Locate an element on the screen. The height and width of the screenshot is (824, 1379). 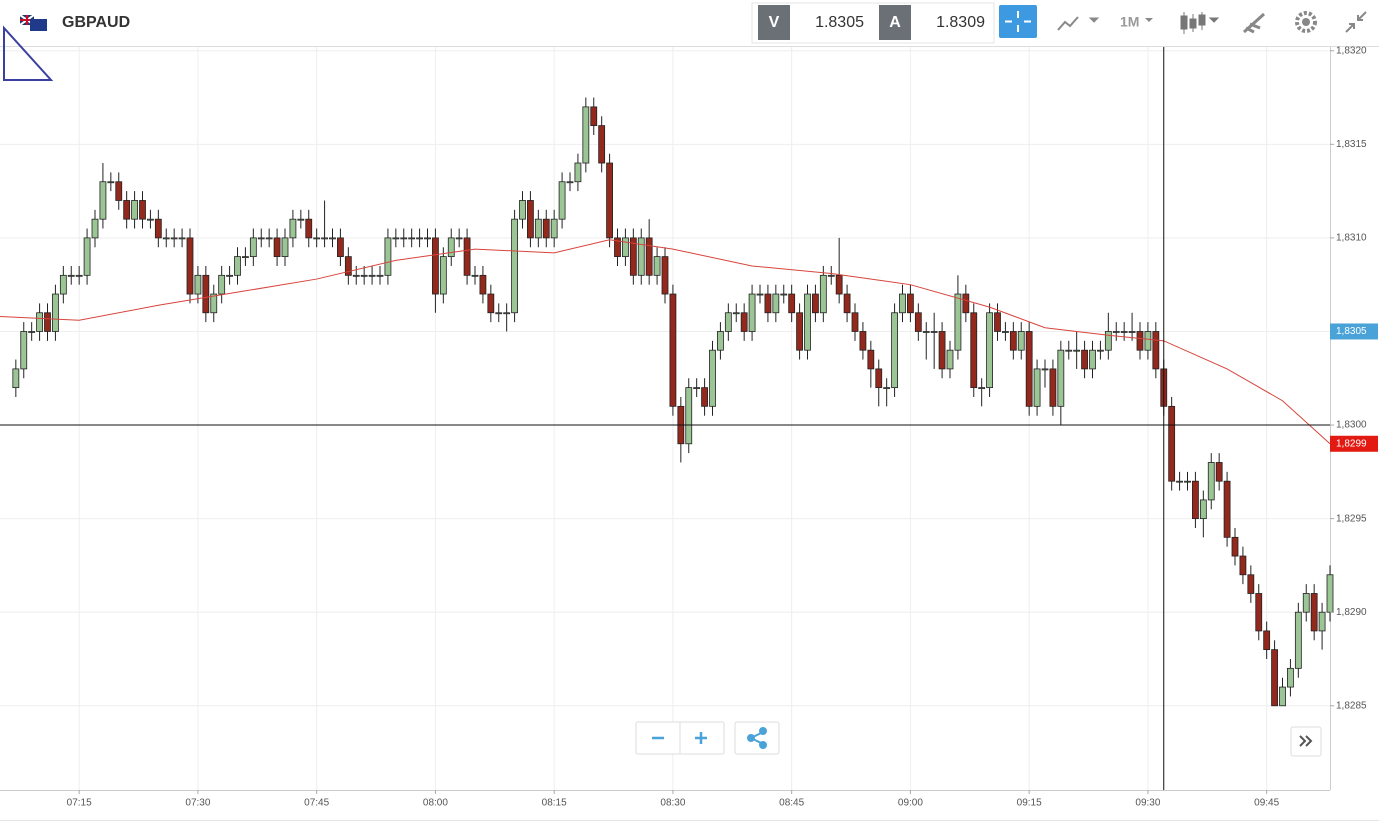
candle-button is located at coordinates (1200, 23).